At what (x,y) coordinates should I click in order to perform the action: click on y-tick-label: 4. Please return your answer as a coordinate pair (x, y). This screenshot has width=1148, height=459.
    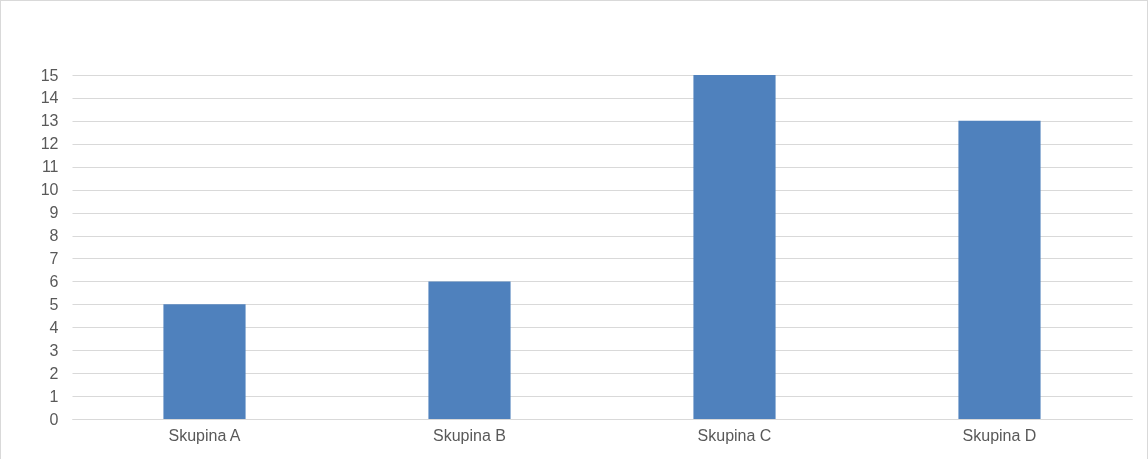
    Looking at the image, I should click on (54, 327).